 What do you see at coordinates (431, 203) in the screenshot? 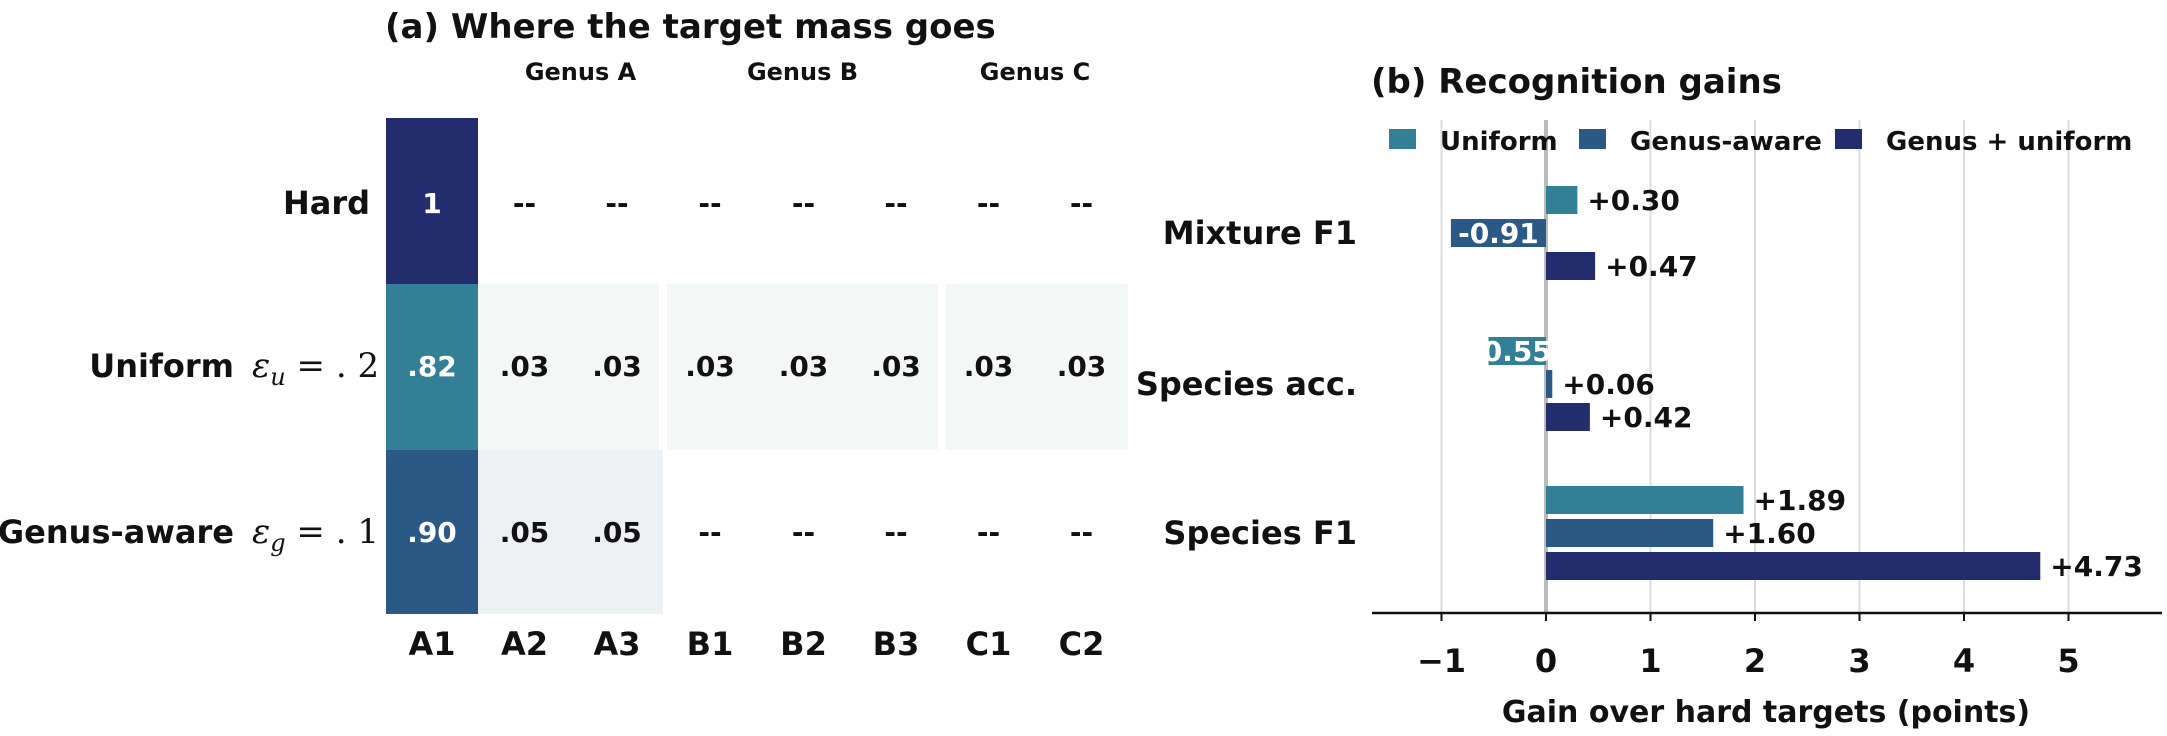
I see `cell-value-hard-a1: 1` at bounding box center [431, 203].